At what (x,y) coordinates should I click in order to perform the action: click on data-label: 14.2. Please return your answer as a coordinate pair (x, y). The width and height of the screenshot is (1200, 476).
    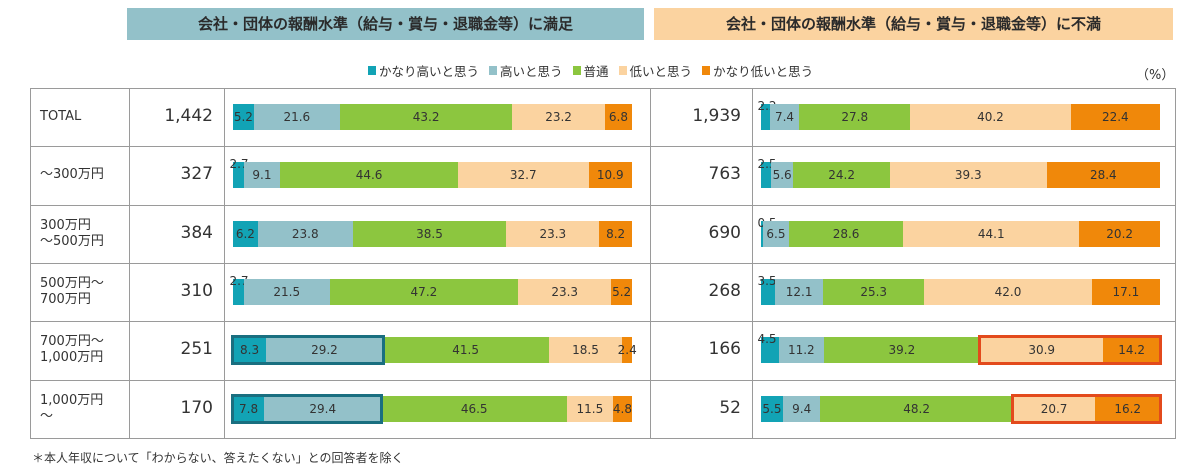
    Looking at the image, I should click on (1132, 350).